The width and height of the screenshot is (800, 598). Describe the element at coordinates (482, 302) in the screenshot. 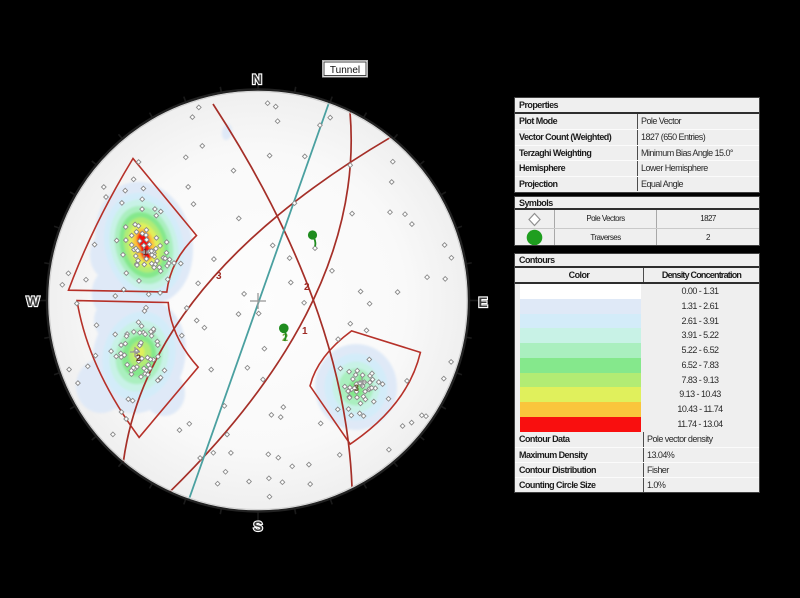

I see `svg-text: E` at that location.